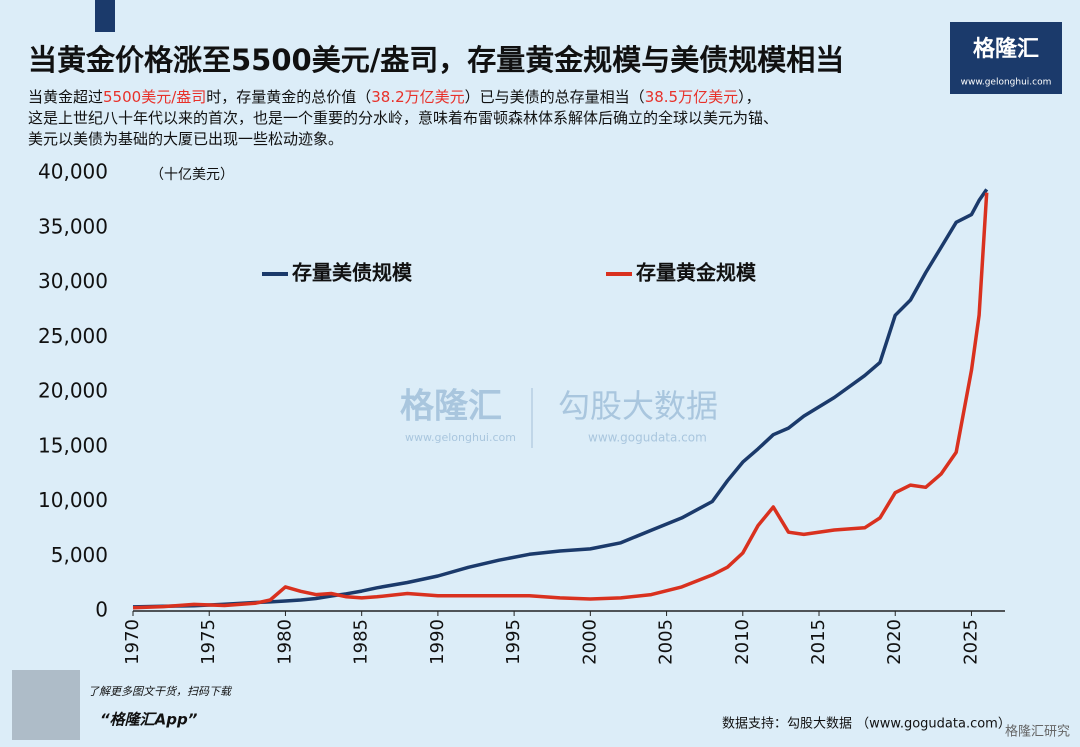  Describe the element at coordinates (666, 642) in the screenshot. I see `x-tick-label: 2005` at that location.